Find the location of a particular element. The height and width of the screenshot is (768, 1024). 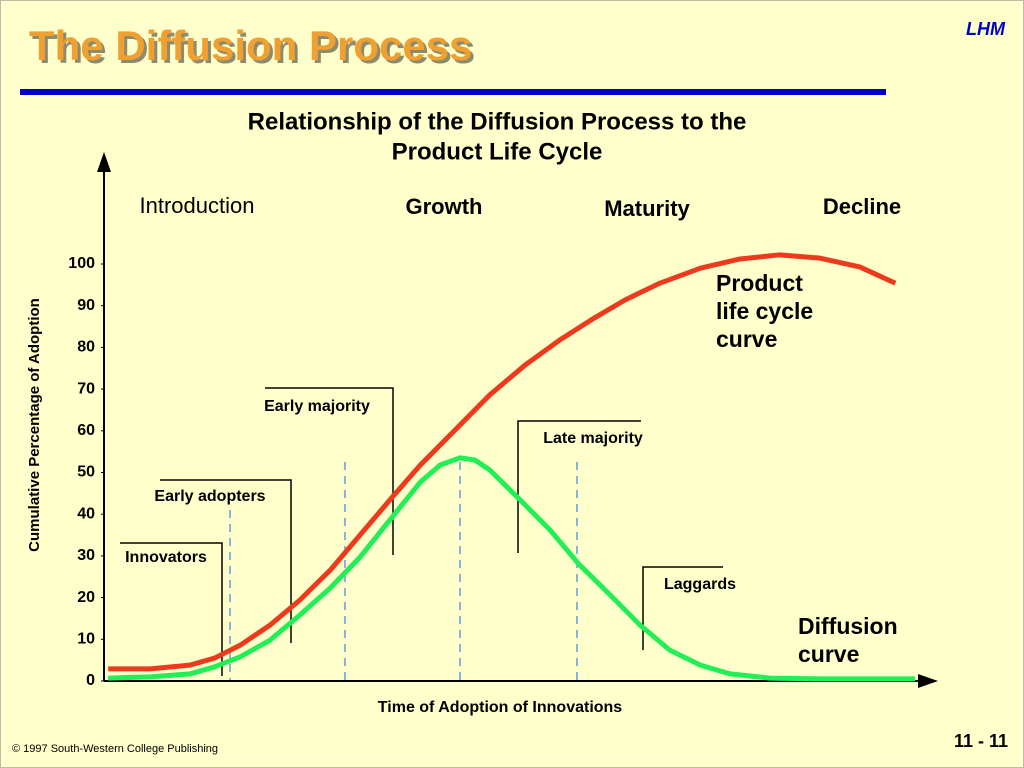

stage-label: Growth is located at coordinates (444, 206).